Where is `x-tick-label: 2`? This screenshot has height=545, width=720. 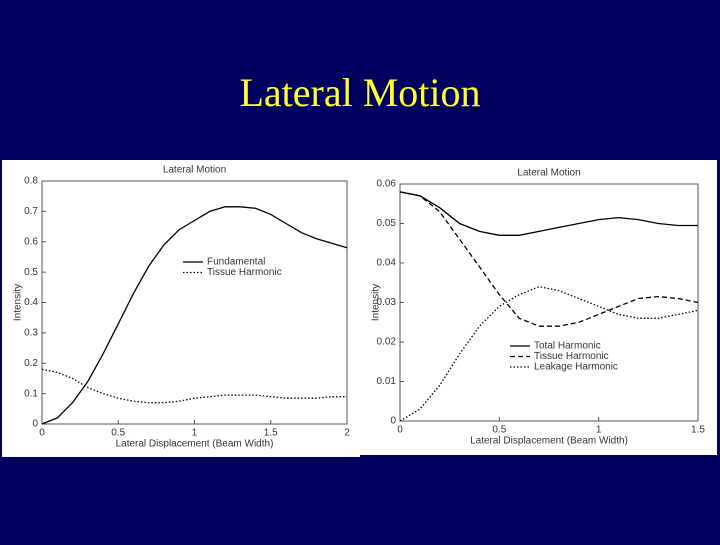 x-tick-label: 2 is located at coordinates (347, 433).